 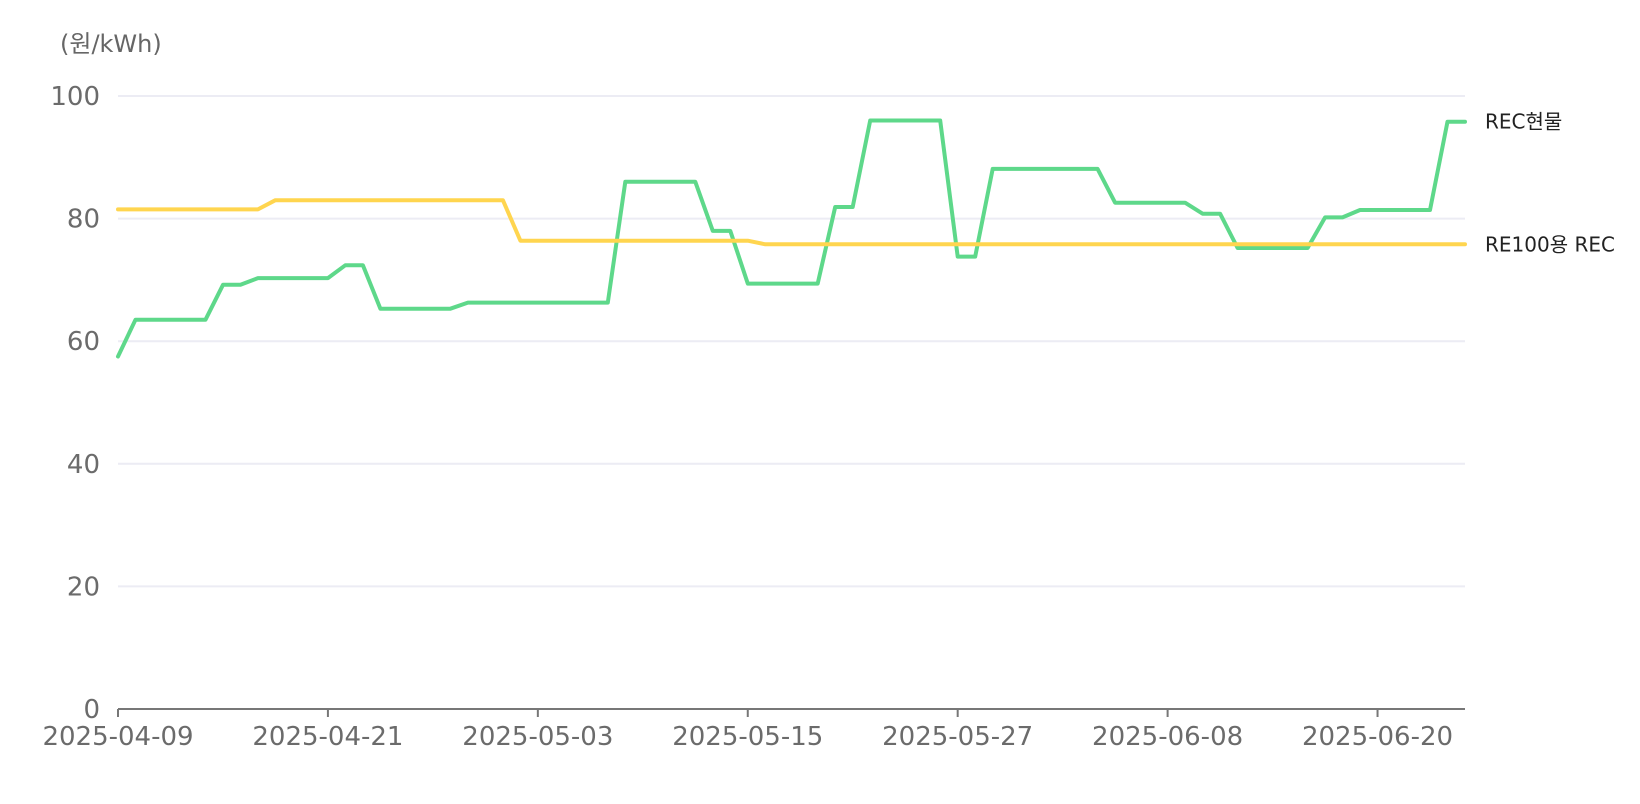 I want to click on y-tick-label: 20, so click(x=83, y=587).